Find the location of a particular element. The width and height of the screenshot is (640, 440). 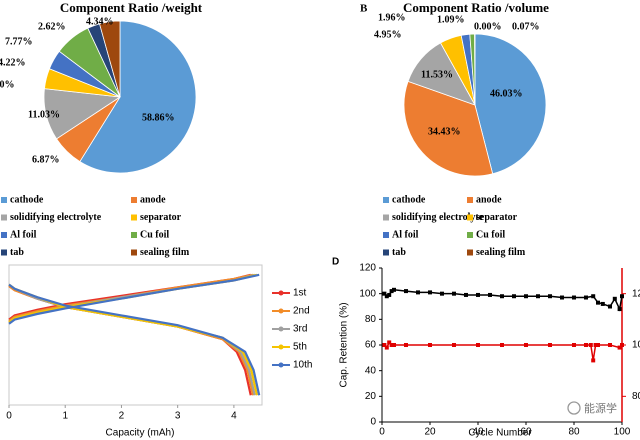

data-label: 1.96% is located at coordinates (392, 17).